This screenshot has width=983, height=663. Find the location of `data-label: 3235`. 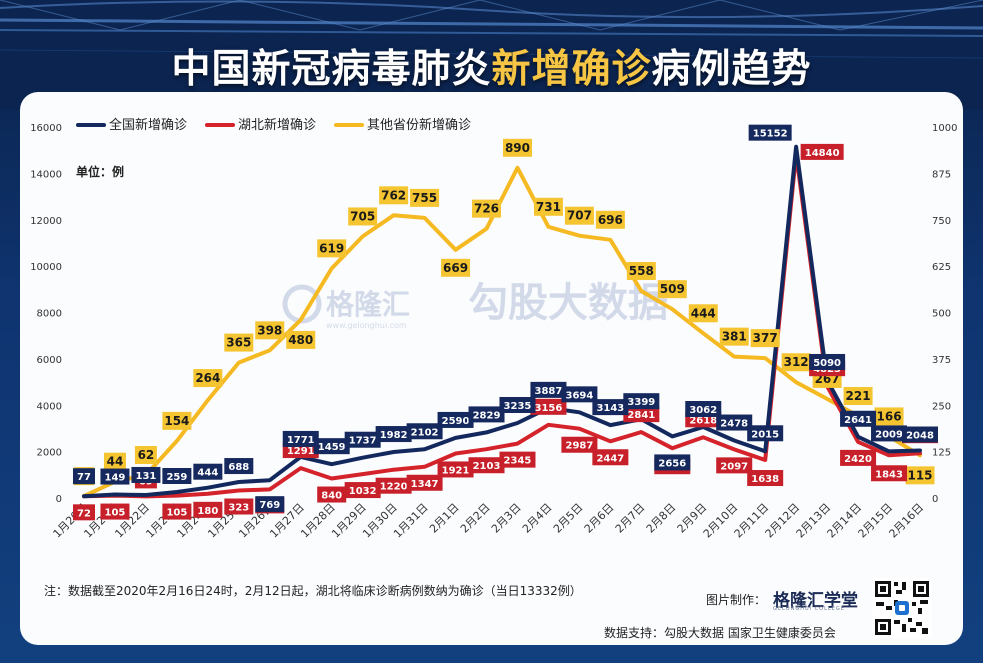

data-label: 3235 is located at coordinates (518, 406).